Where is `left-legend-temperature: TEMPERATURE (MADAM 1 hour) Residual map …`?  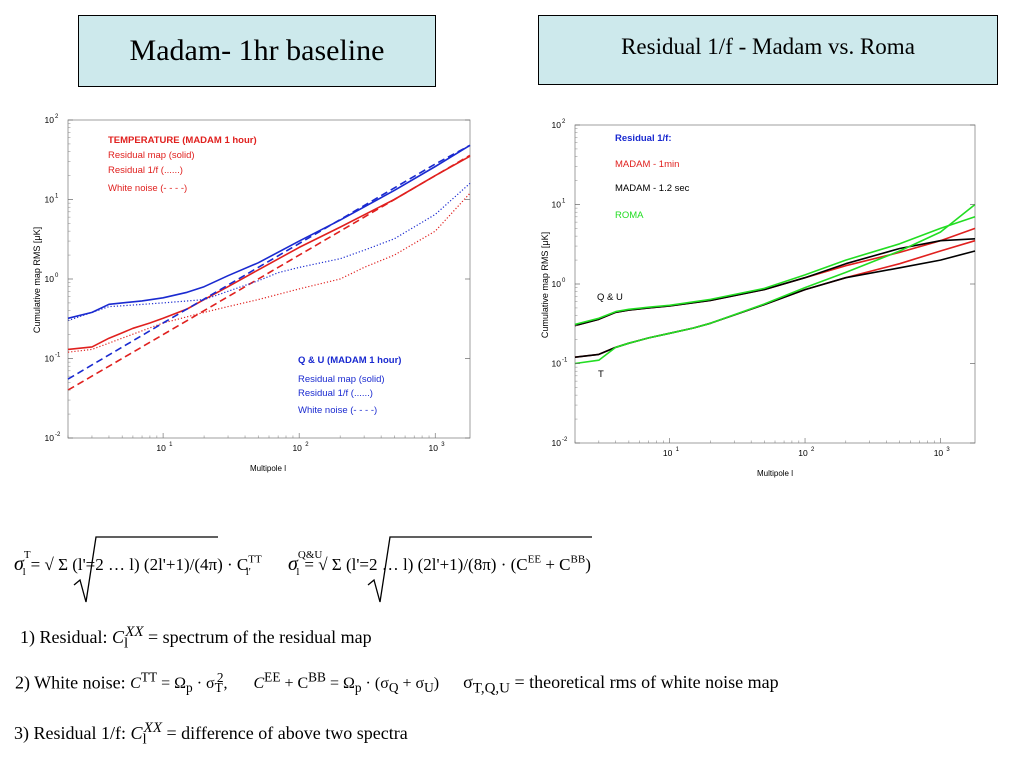
left-legend-temperature: TEMPERATURE (MADAM 1 hour) Residual map … is located at coordinates (182, 164).